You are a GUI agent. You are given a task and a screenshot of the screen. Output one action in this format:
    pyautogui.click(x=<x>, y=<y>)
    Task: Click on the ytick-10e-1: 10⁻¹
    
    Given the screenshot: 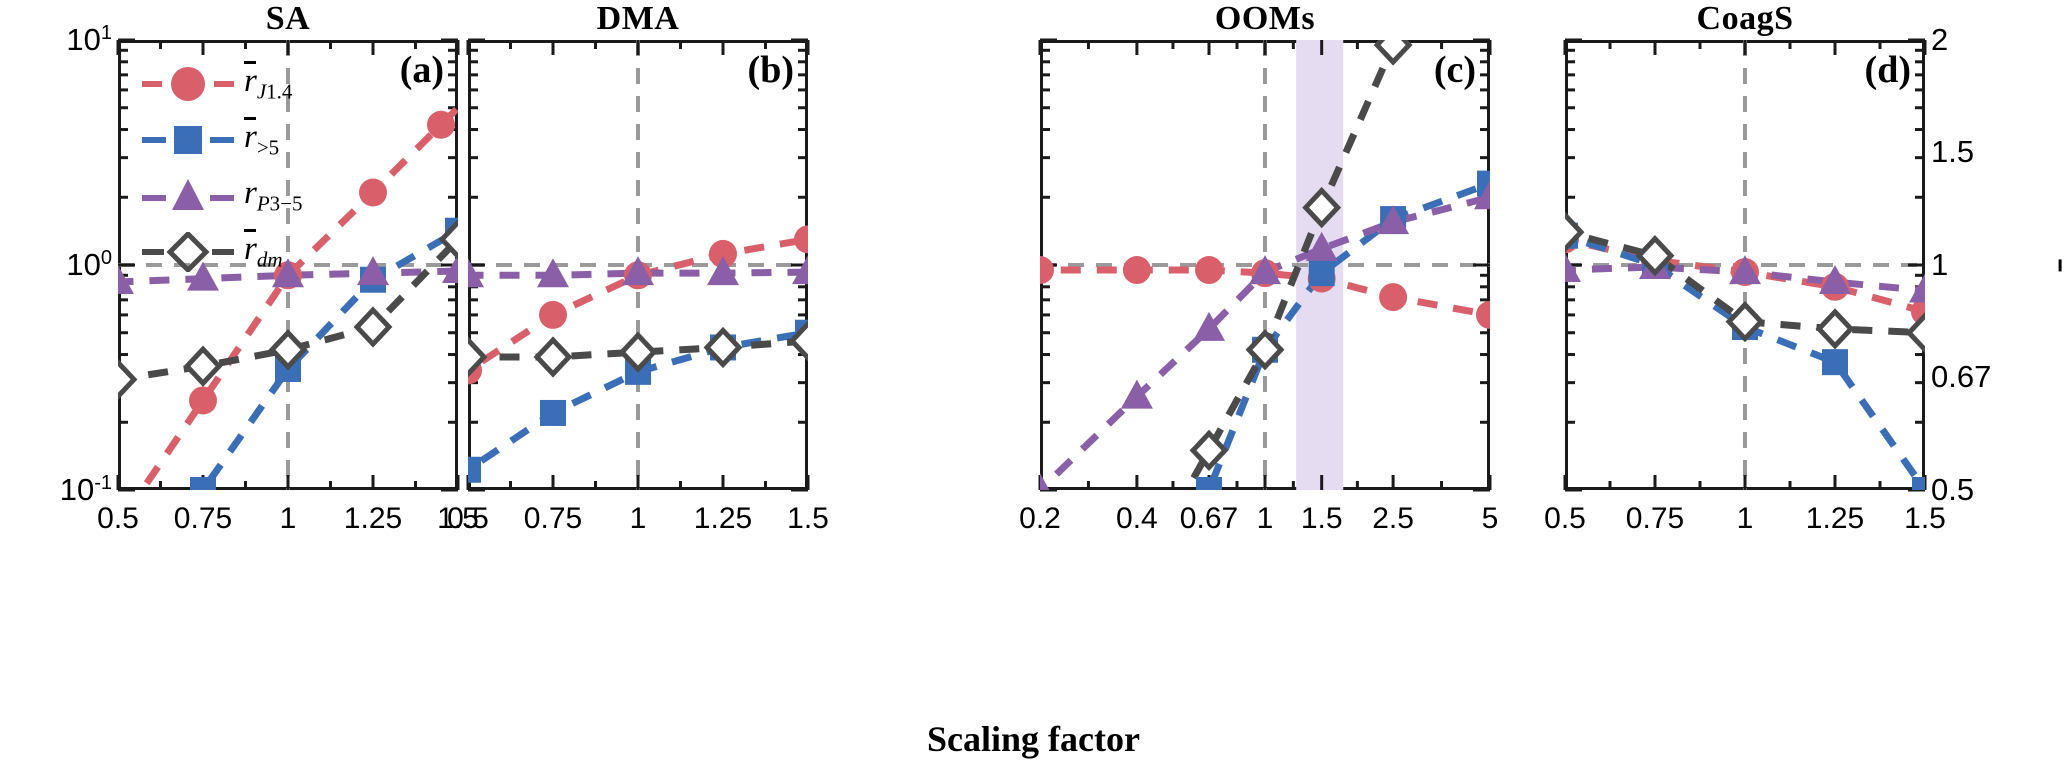 What is the action you would take?
    pyautogui.click(x=85, y=489)
    